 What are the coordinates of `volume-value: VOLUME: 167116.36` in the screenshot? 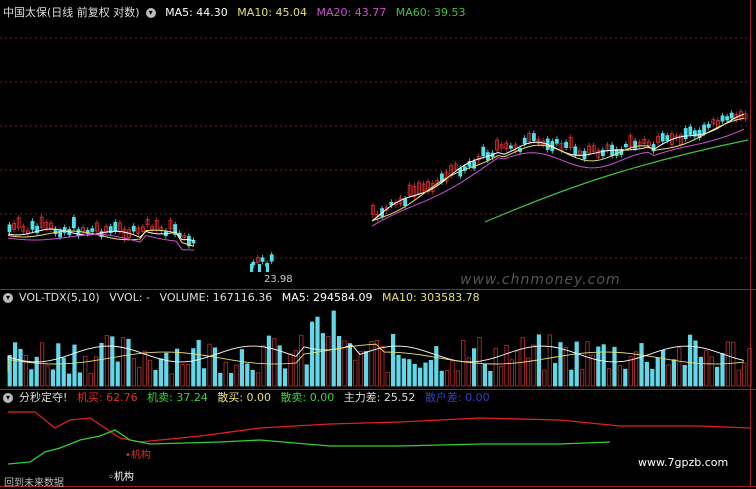 It's located at (216, 297).